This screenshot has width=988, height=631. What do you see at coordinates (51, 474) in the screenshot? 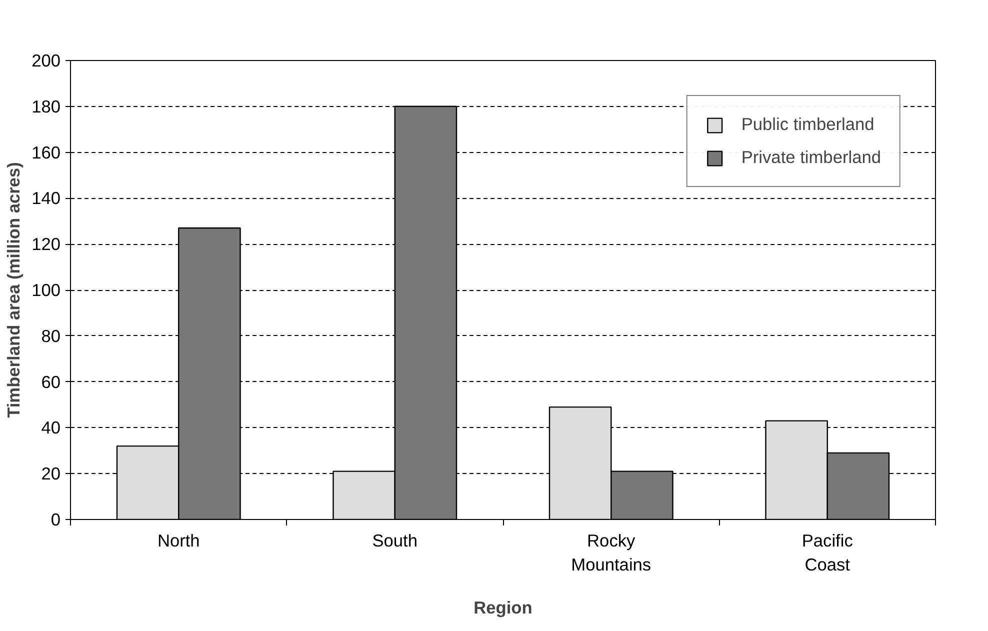
I see `y-tick-label: 20` at bounding box center [51, 474].